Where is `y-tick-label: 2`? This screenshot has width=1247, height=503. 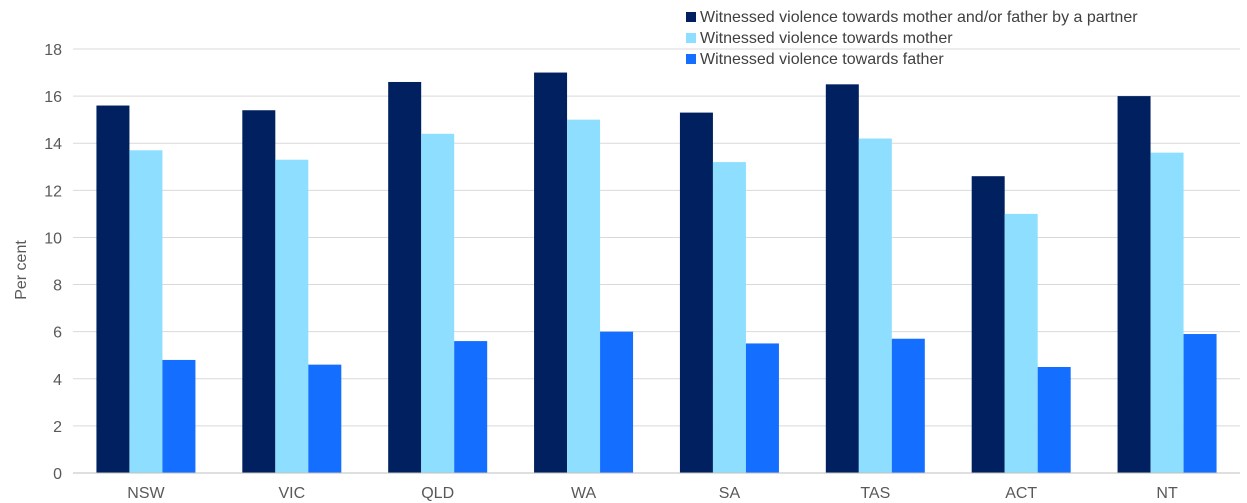 y-tick-label: 2 is located at coordinates (57, 427).